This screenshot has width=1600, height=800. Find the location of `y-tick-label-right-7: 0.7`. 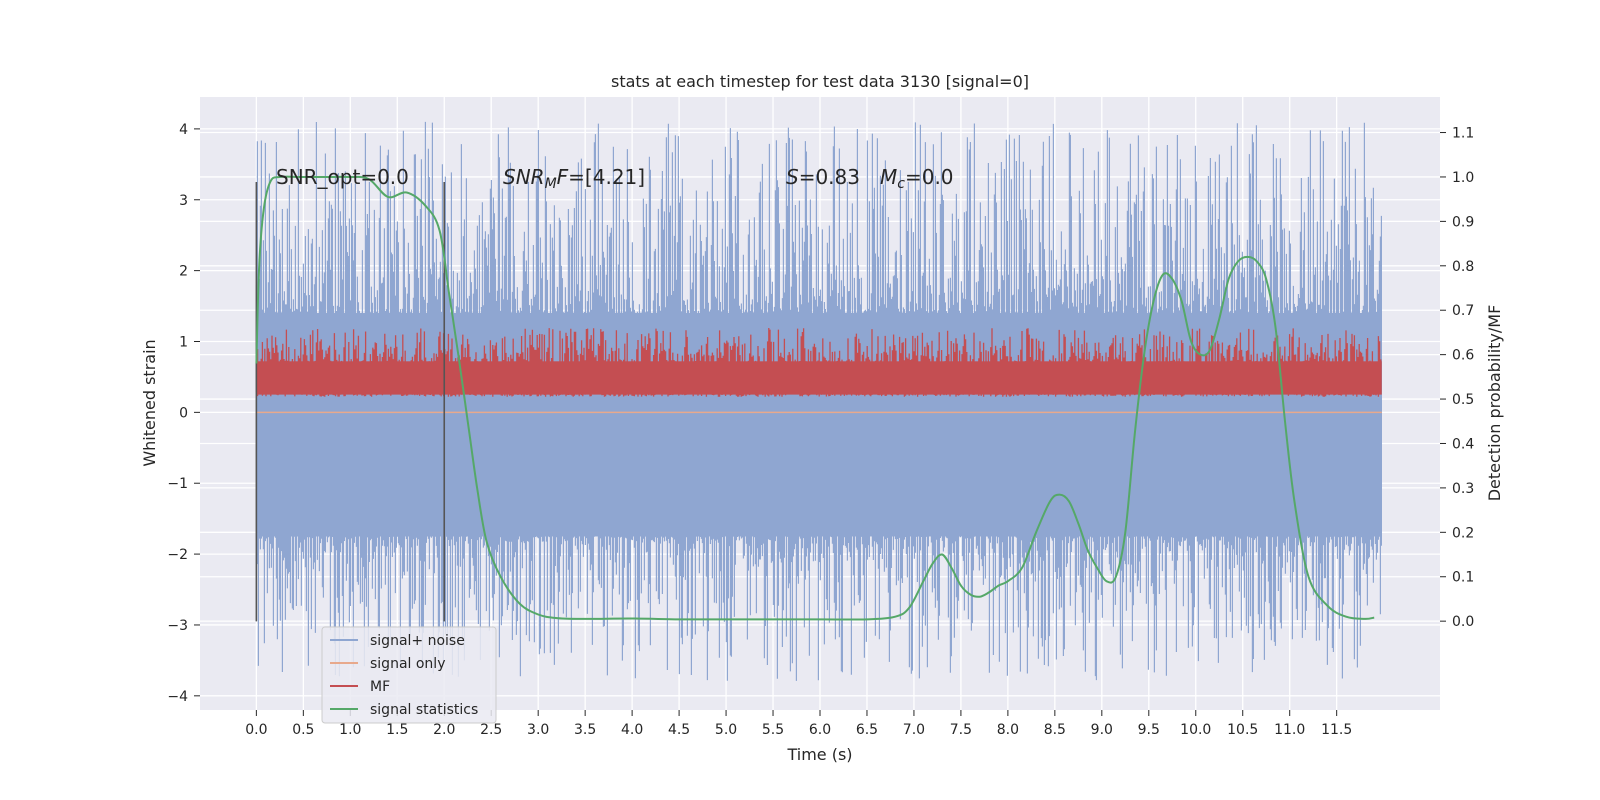

y-tick-label-right-7: 0.7 is located at coordinates (1463, 311).